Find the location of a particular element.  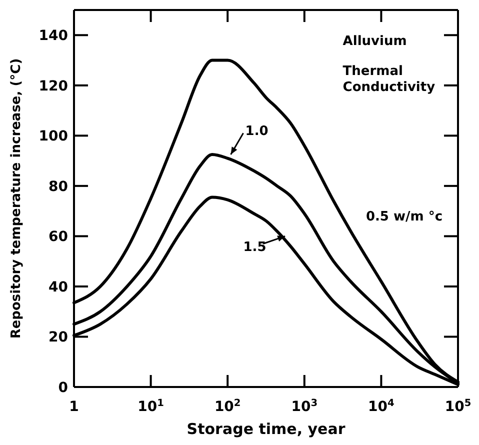

y-tick-label: 80 is located at coordinates (58, 186).